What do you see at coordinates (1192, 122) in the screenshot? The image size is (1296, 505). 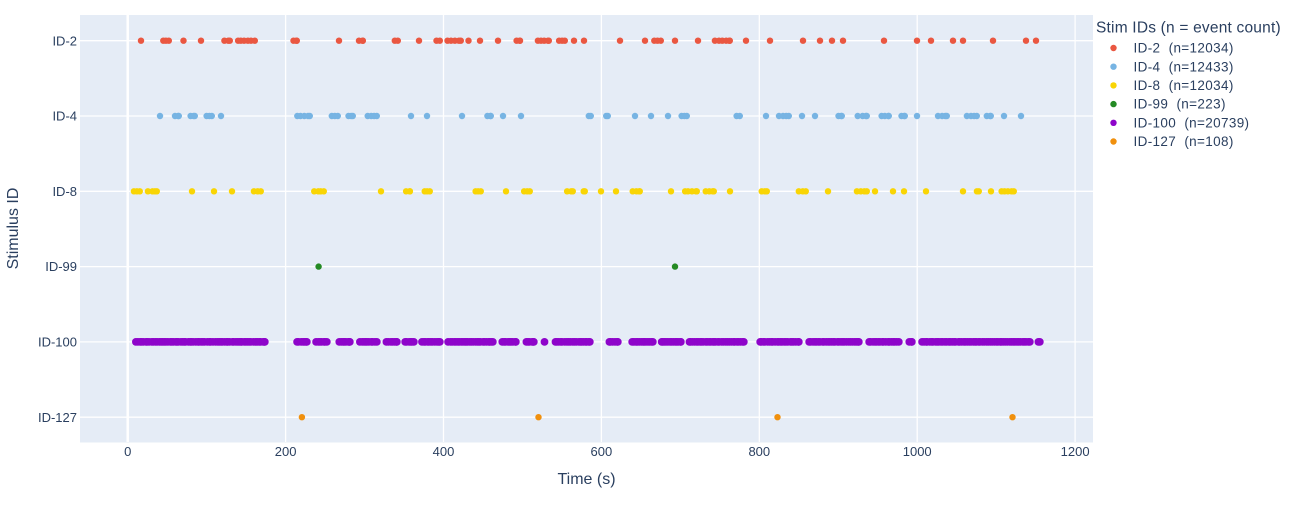 I see `svg-text: ID-100 (n=20739)` at bounding box center [1192, 122].